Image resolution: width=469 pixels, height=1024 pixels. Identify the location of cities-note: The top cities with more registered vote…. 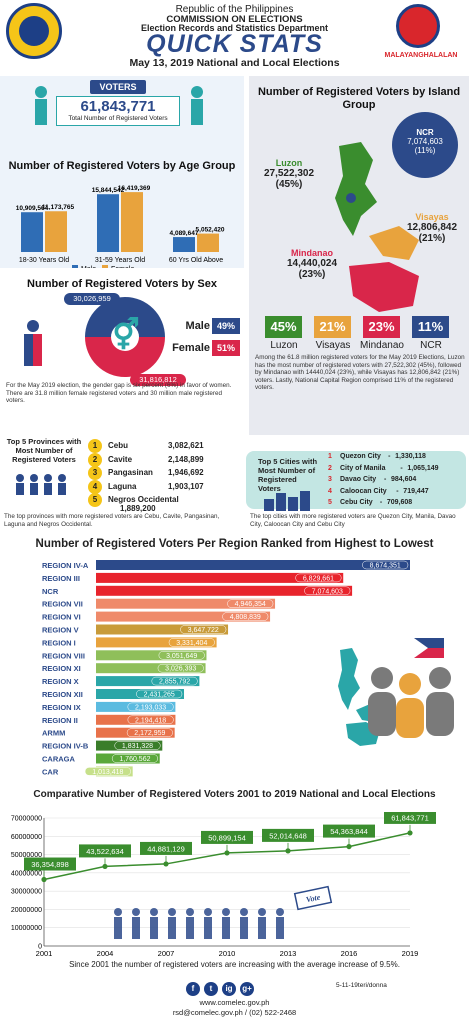
(353, 520).